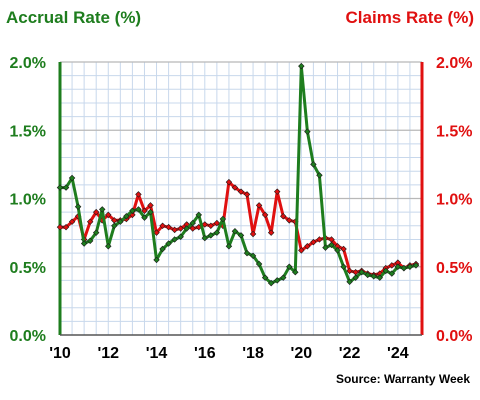 The width and height of the screenshot is (480, 400). Describe the element at coordinates (60, 353) in the screenshot. I see `x-tick-label: '10` at that location.